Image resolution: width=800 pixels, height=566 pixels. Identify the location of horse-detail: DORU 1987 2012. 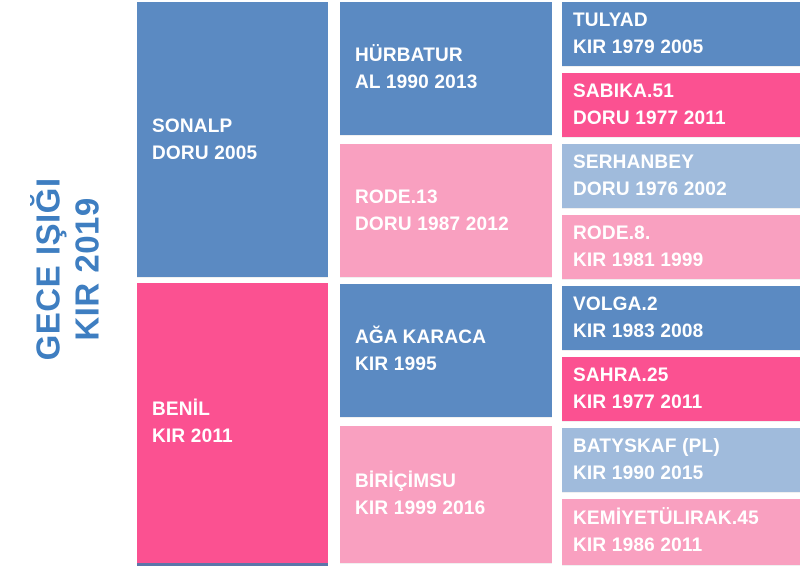
(432, 224).